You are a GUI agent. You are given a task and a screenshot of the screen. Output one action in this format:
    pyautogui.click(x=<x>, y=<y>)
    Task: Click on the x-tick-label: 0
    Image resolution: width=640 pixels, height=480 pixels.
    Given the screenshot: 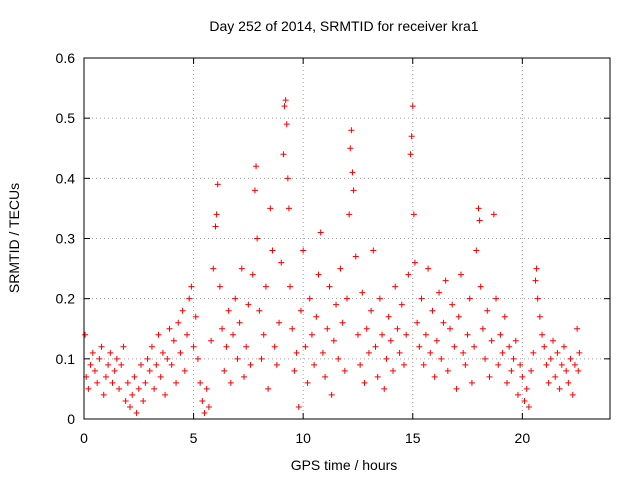 What is the action you would take?
    pyautogui.click(x=84, y=438)
    